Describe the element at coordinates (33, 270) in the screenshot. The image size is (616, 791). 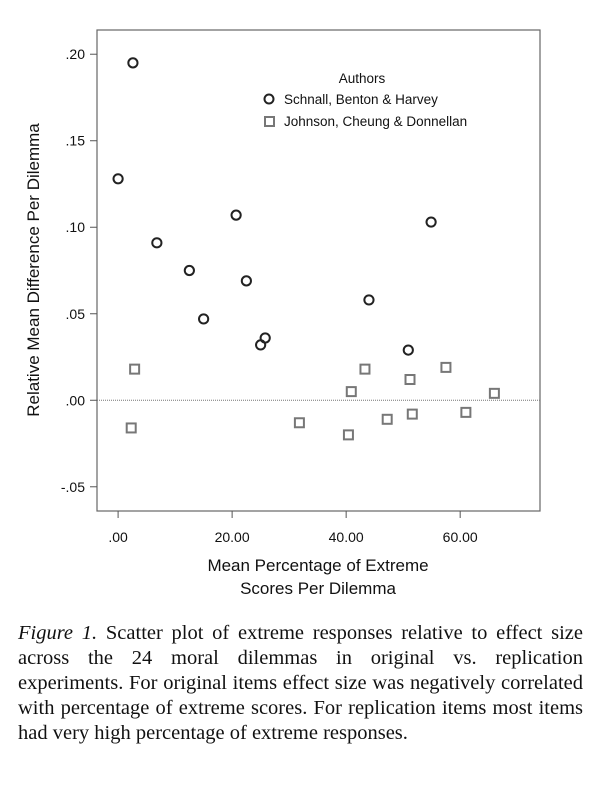
I see `y-axis-label: Relative Mean Difference Per Dilemma` at that location.